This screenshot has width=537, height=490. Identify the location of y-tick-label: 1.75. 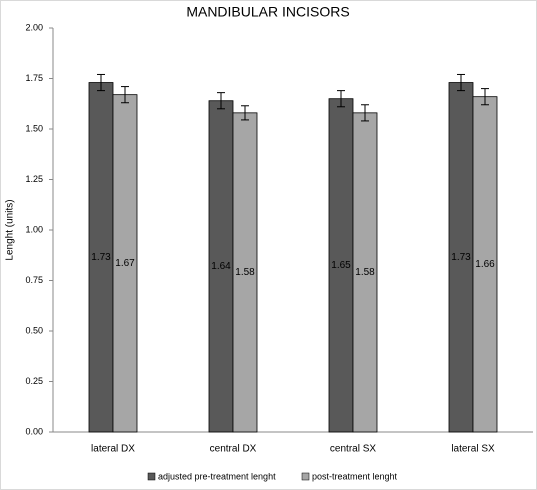
(34, 78).